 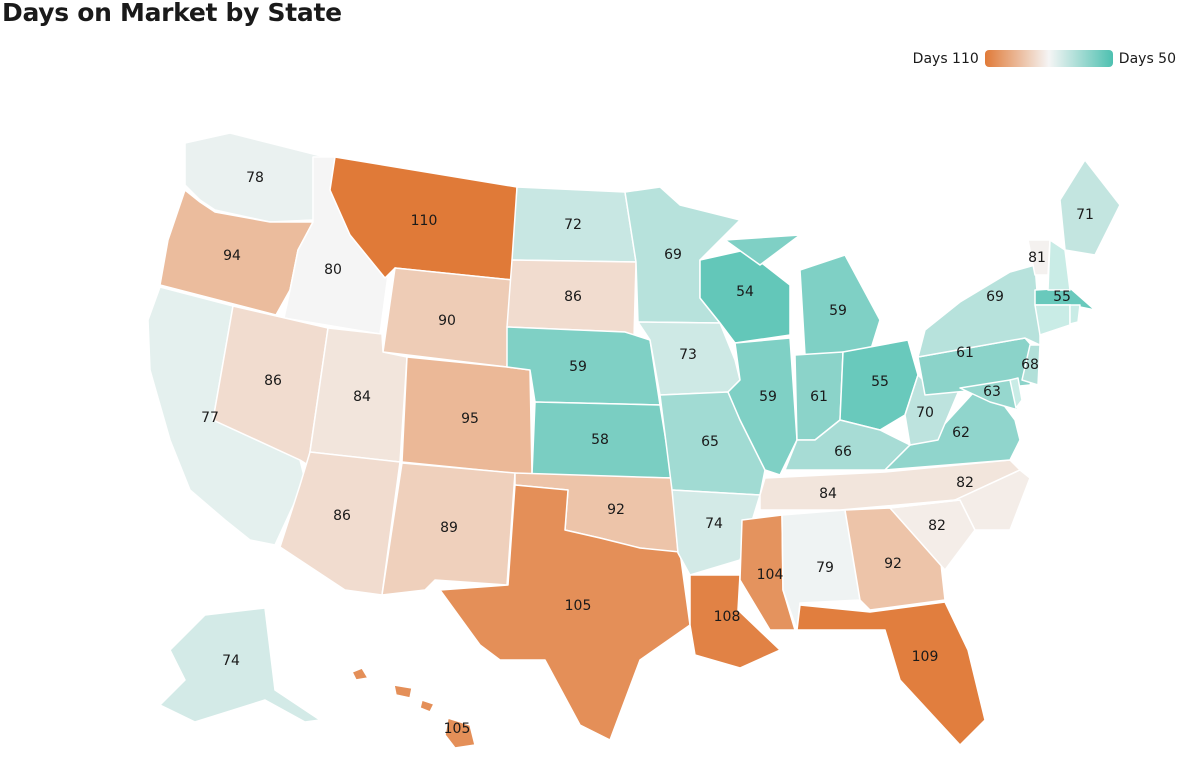 I want to click on state-label-ky: 66, so click(x=843, y=452).